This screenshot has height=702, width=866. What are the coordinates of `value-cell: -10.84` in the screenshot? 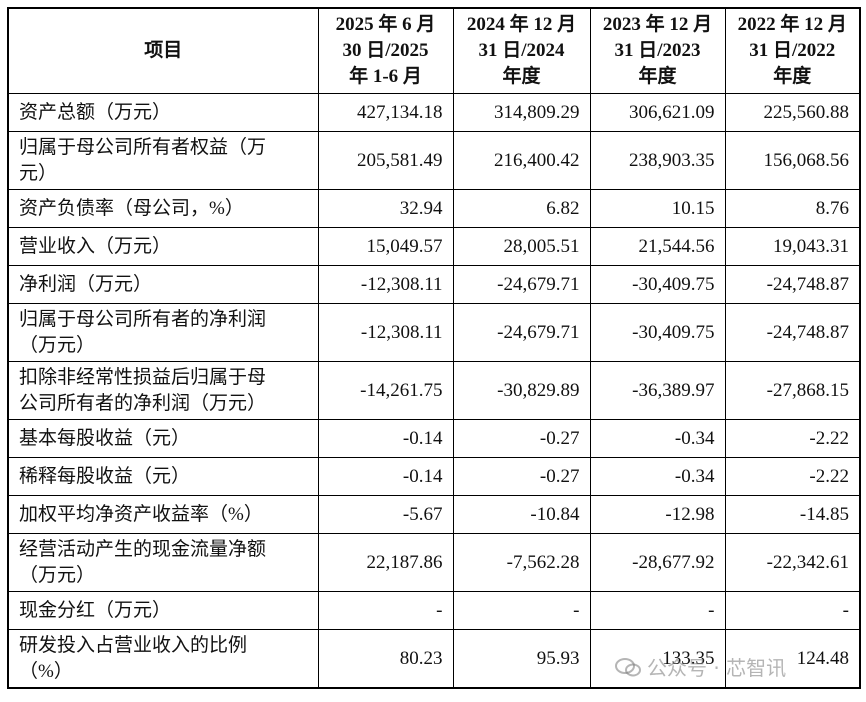 It's located at (521, 514).